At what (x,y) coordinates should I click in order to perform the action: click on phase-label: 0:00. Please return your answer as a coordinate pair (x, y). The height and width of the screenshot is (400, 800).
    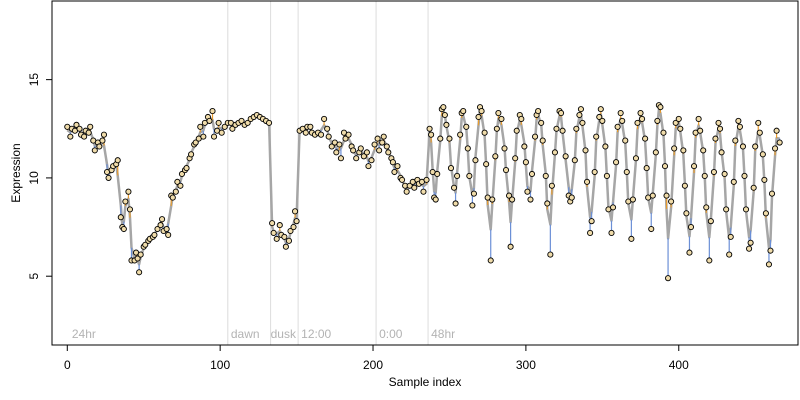
    Looking at the image, I should click on (391, 334).